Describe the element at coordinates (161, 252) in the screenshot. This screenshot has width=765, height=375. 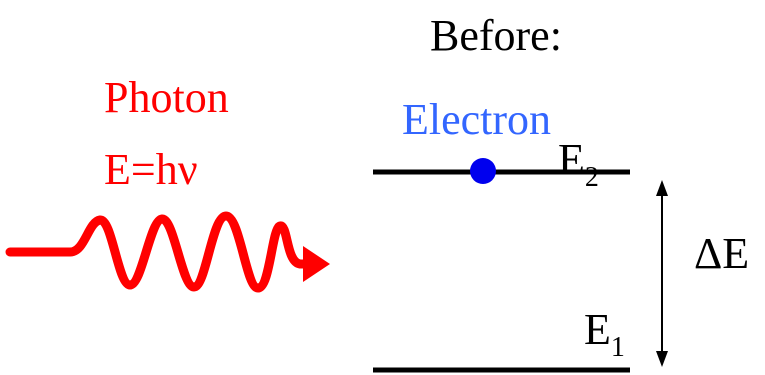
I see `photon-wave` at that location.